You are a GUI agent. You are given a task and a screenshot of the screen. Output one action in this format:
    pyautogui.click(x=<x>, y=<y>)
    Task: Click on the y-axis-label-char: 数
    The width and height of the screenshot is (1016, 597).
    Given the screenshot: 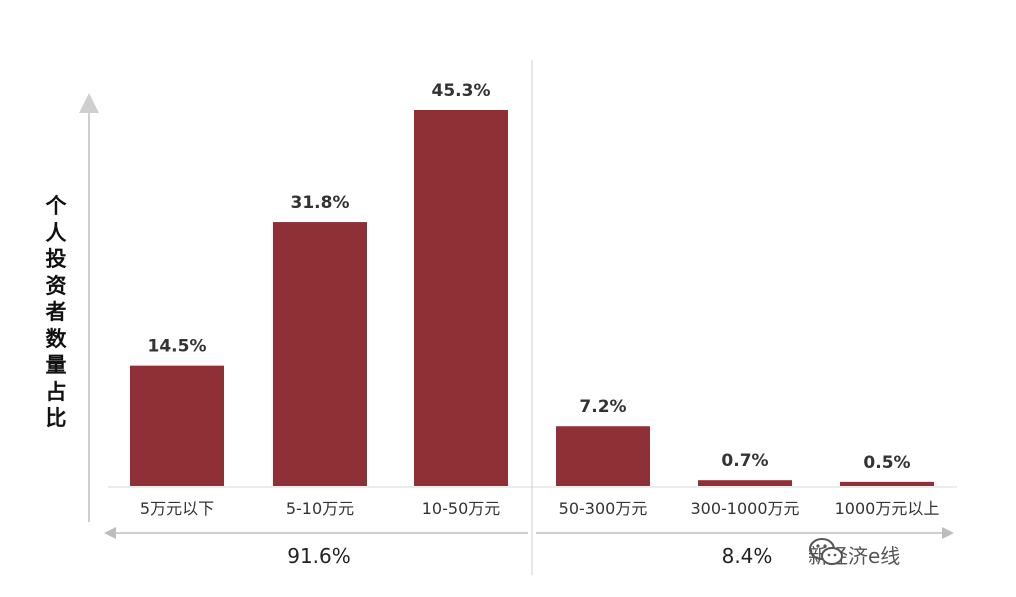 What is the action you would take?
    pyautogui.click(x=56, y=338)
    